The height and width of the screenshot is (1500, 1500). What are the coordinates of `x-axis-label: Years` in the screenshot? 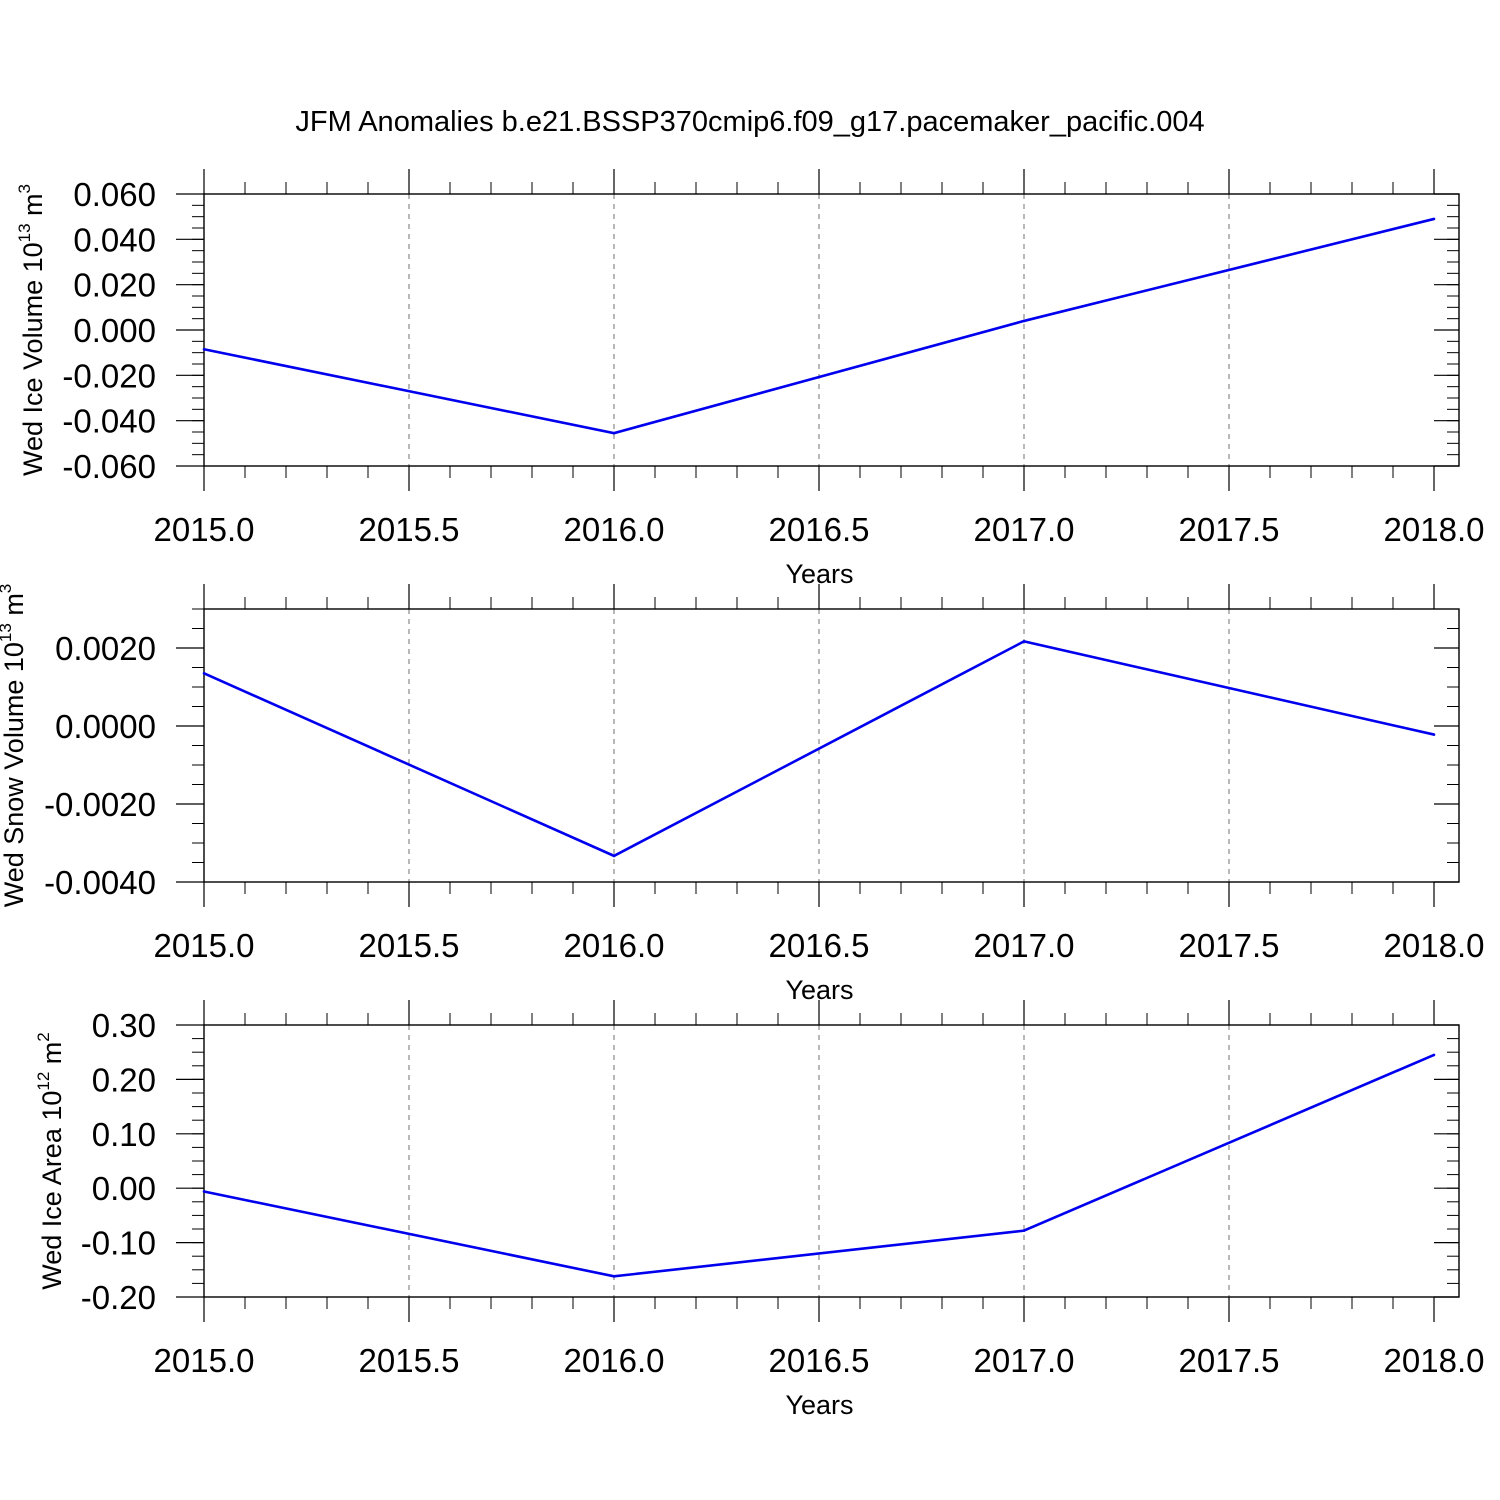 It's located at (819, 1405).